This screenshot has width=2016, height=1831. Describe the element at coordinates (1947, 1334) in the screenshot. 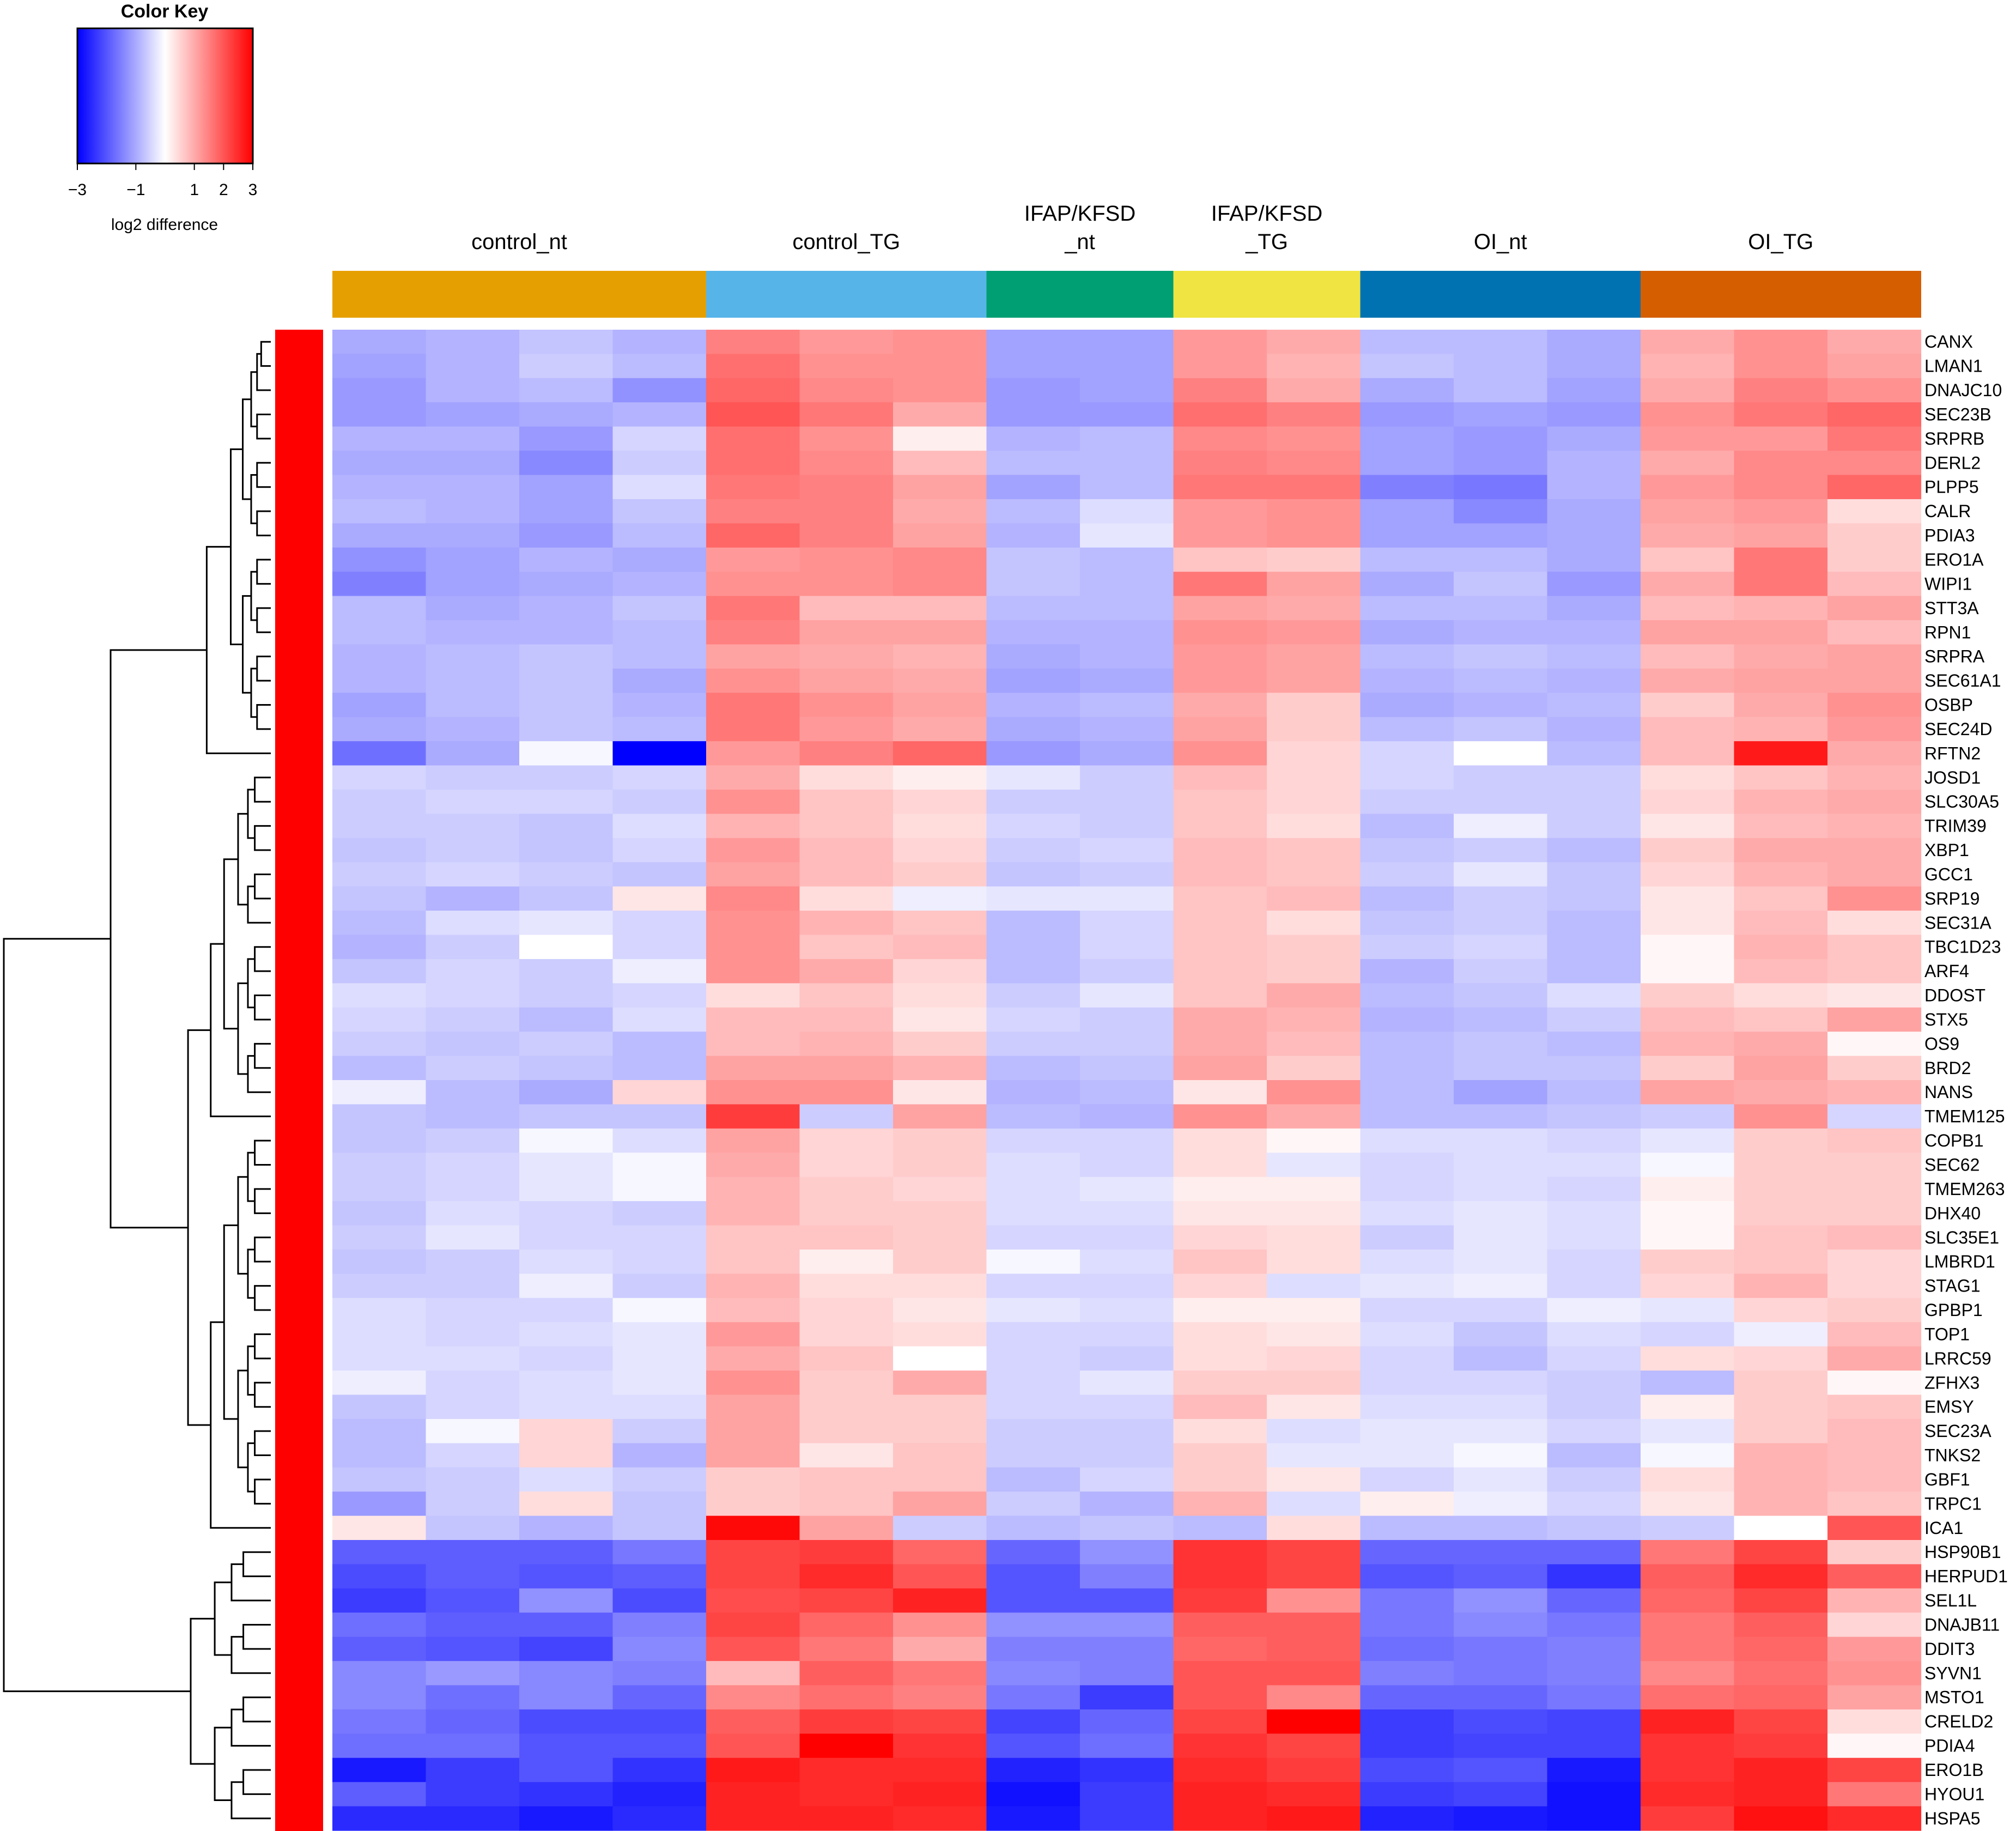

I see `row-label-TOP1: TOP1` at that location.